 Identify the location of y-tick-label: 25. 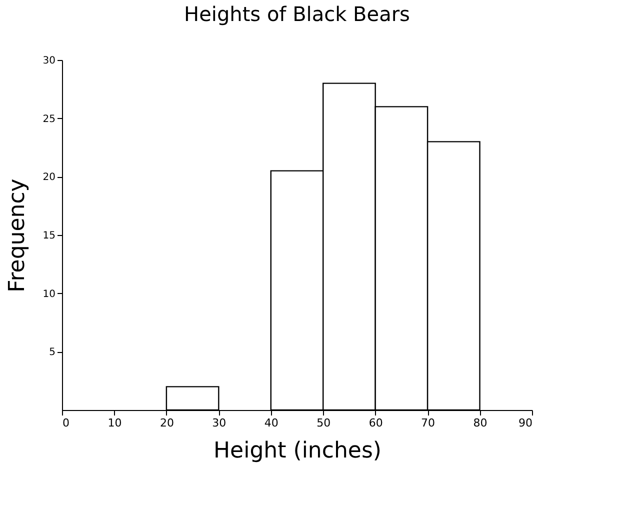
(49, 119).